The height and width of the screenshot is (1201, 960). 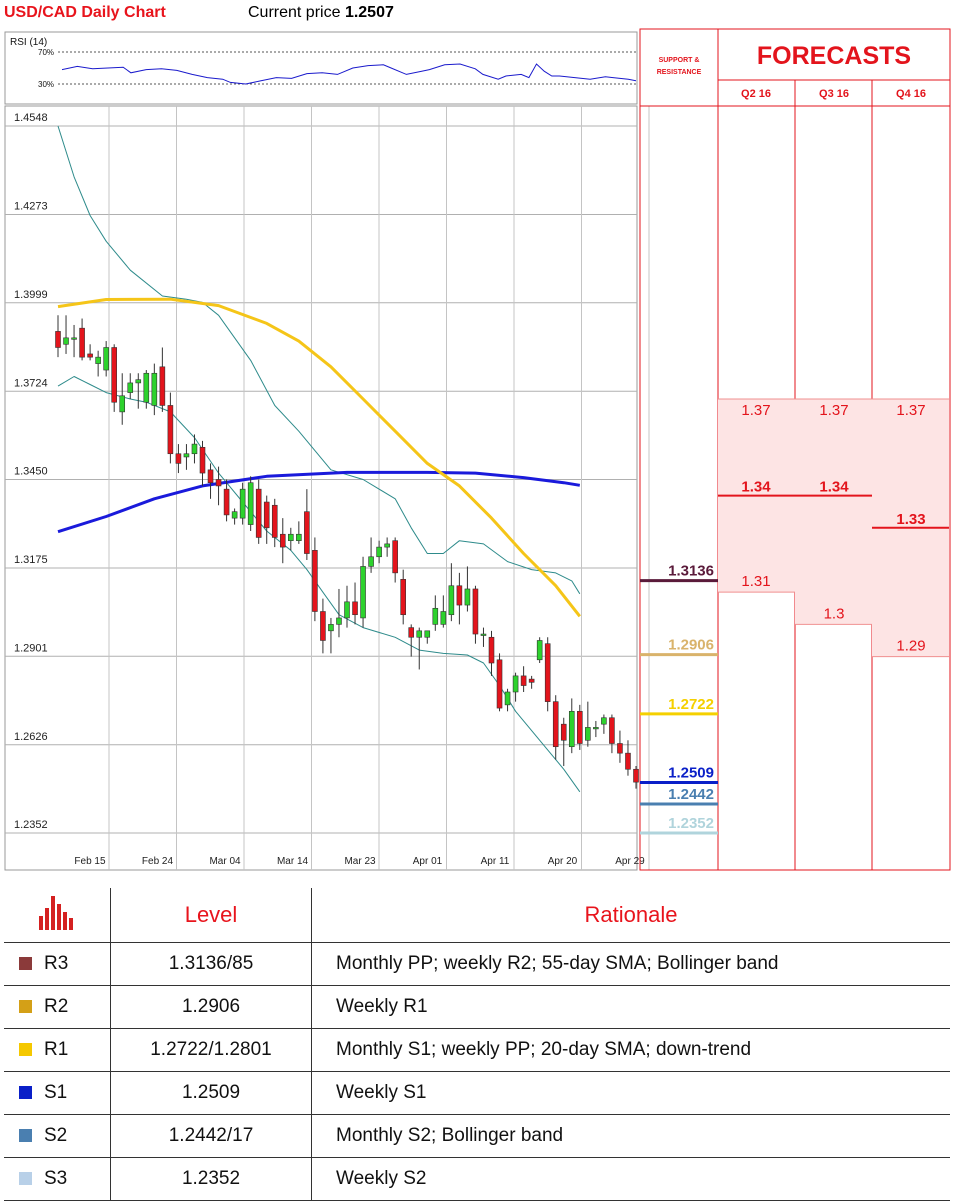 What do you see at coordinates (349, 74) in the screenshot?
I see `rsi-line` at bounding box center [349, 74].